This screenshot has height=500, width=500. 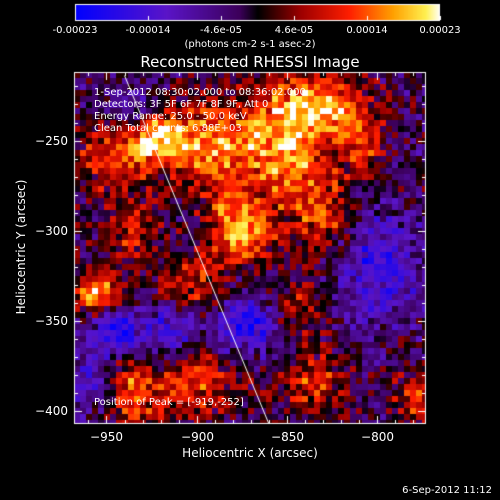 I want to click on annotation-time-range: 1-Sep-2012 08:30:02.000 to 08:36:02.000, so click(x=200, y=92).